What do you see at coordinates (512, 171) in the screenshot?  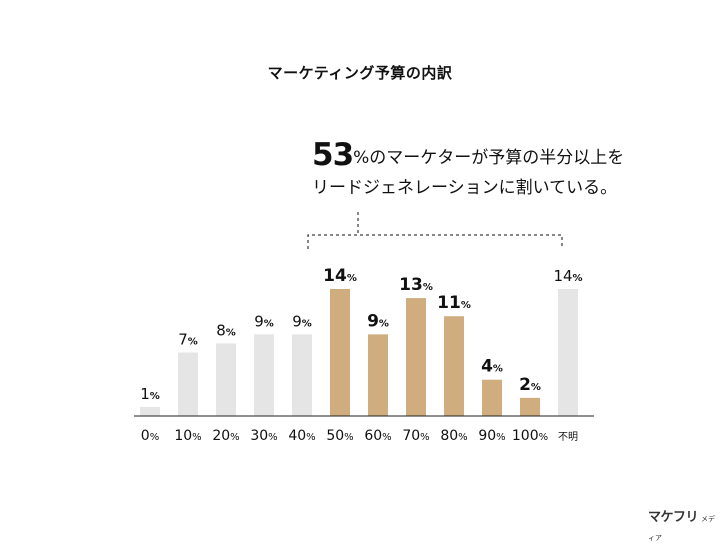 I see `chart-annotation: 53%のマーケターが予算の半分以上を リードジェネレーションに割いている。` at bounding box center [512, 171].